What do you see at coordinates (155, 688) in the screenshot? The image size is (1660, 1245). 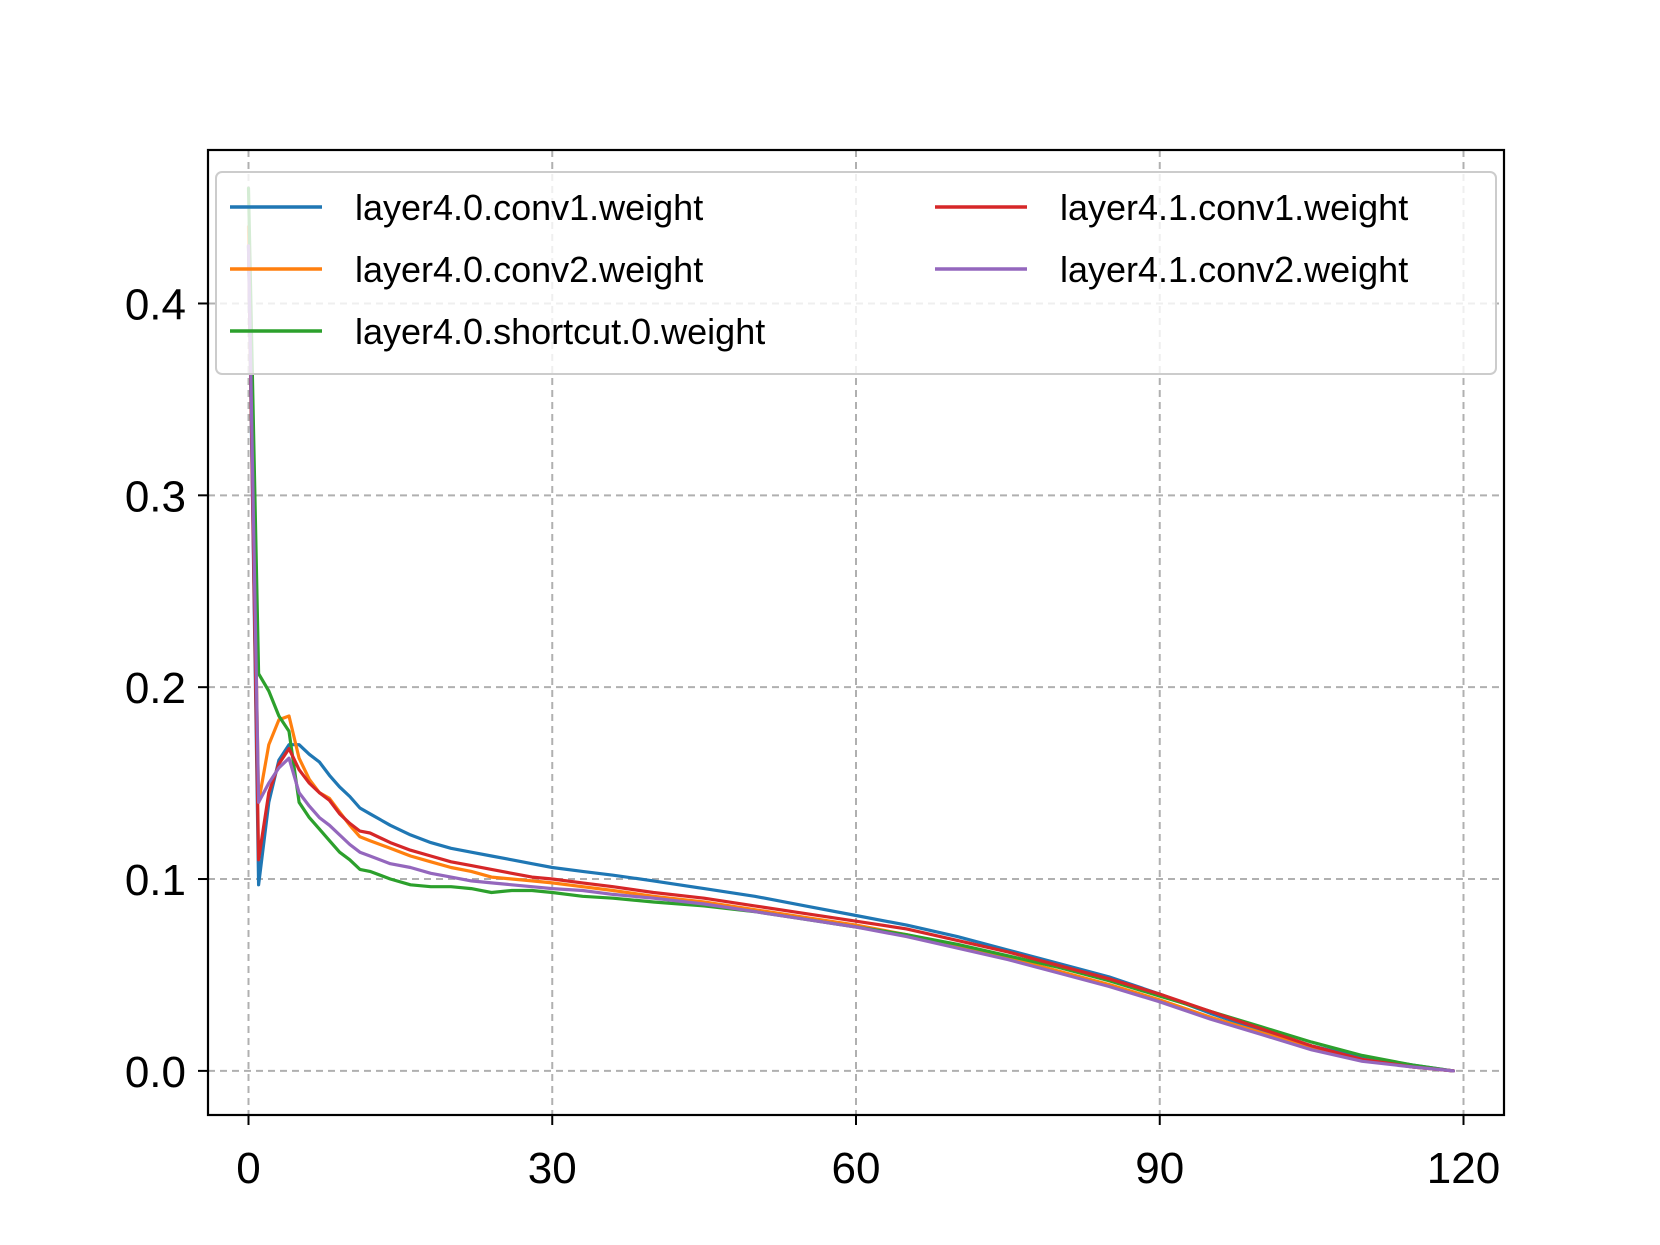 I see `y-tick-label: 0.2` at bounding box center [155, 688].